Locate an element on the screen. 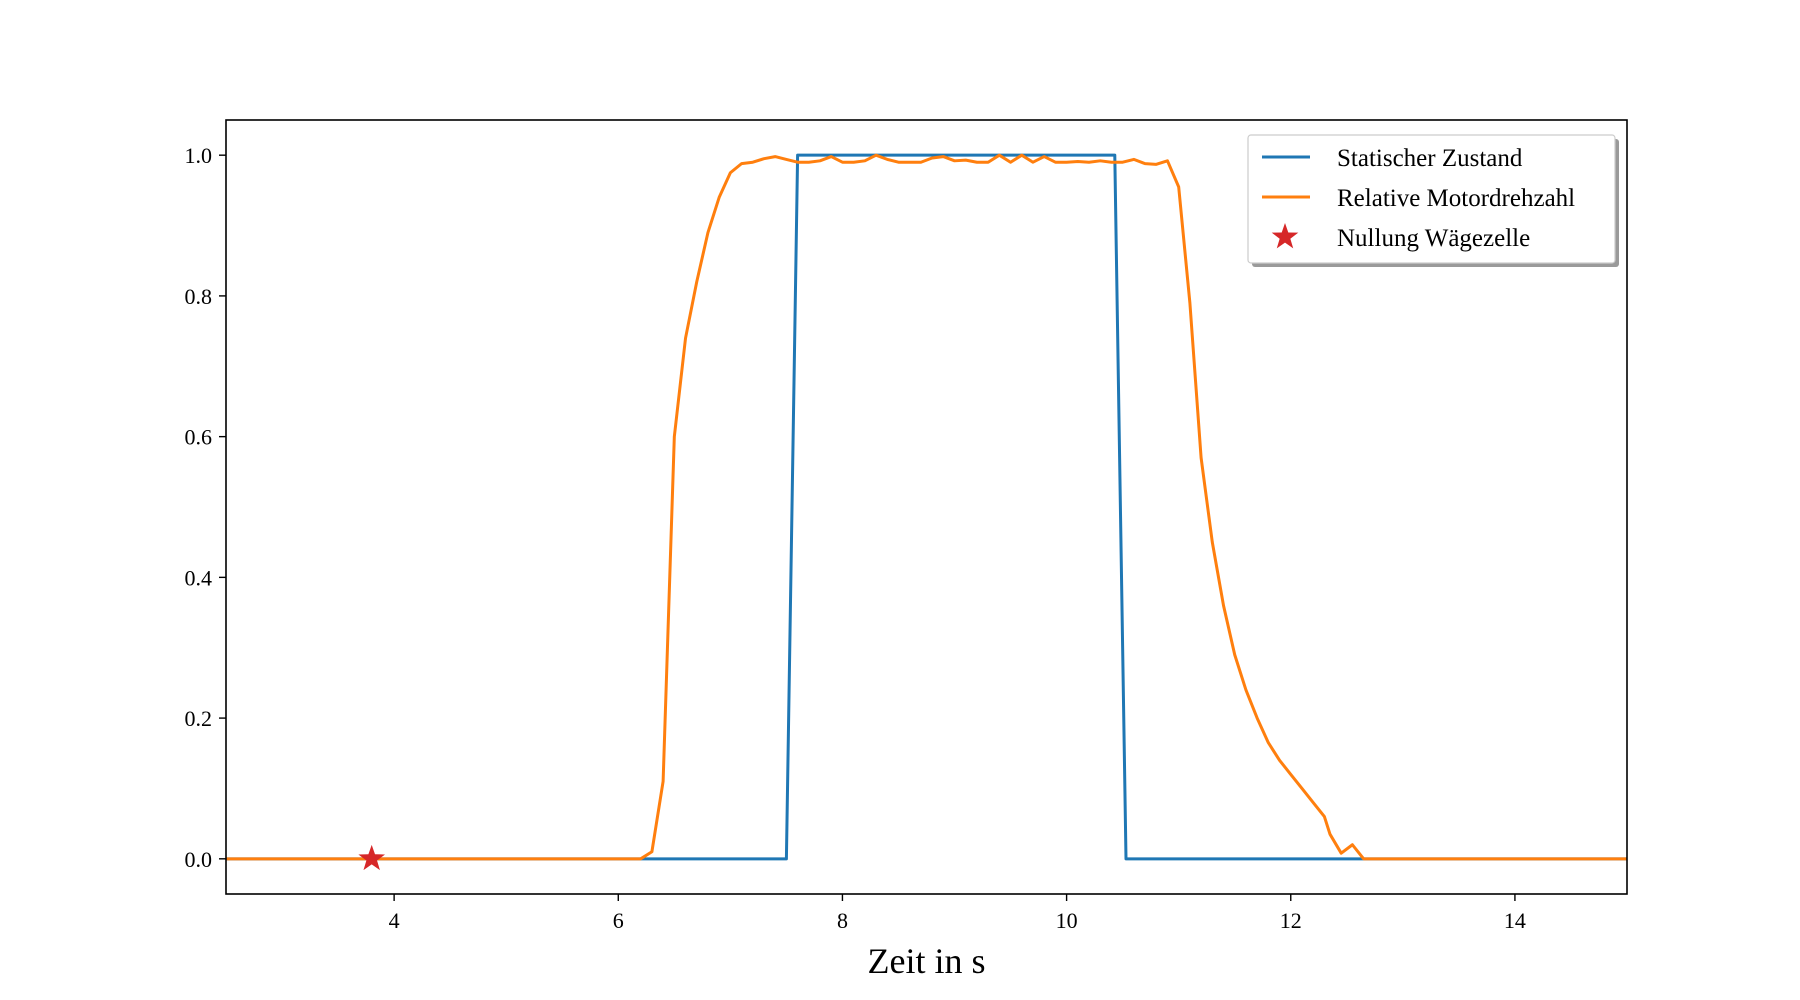  legend-label-2: Nullung Wägezelle is located at coordinates (1433, 238).